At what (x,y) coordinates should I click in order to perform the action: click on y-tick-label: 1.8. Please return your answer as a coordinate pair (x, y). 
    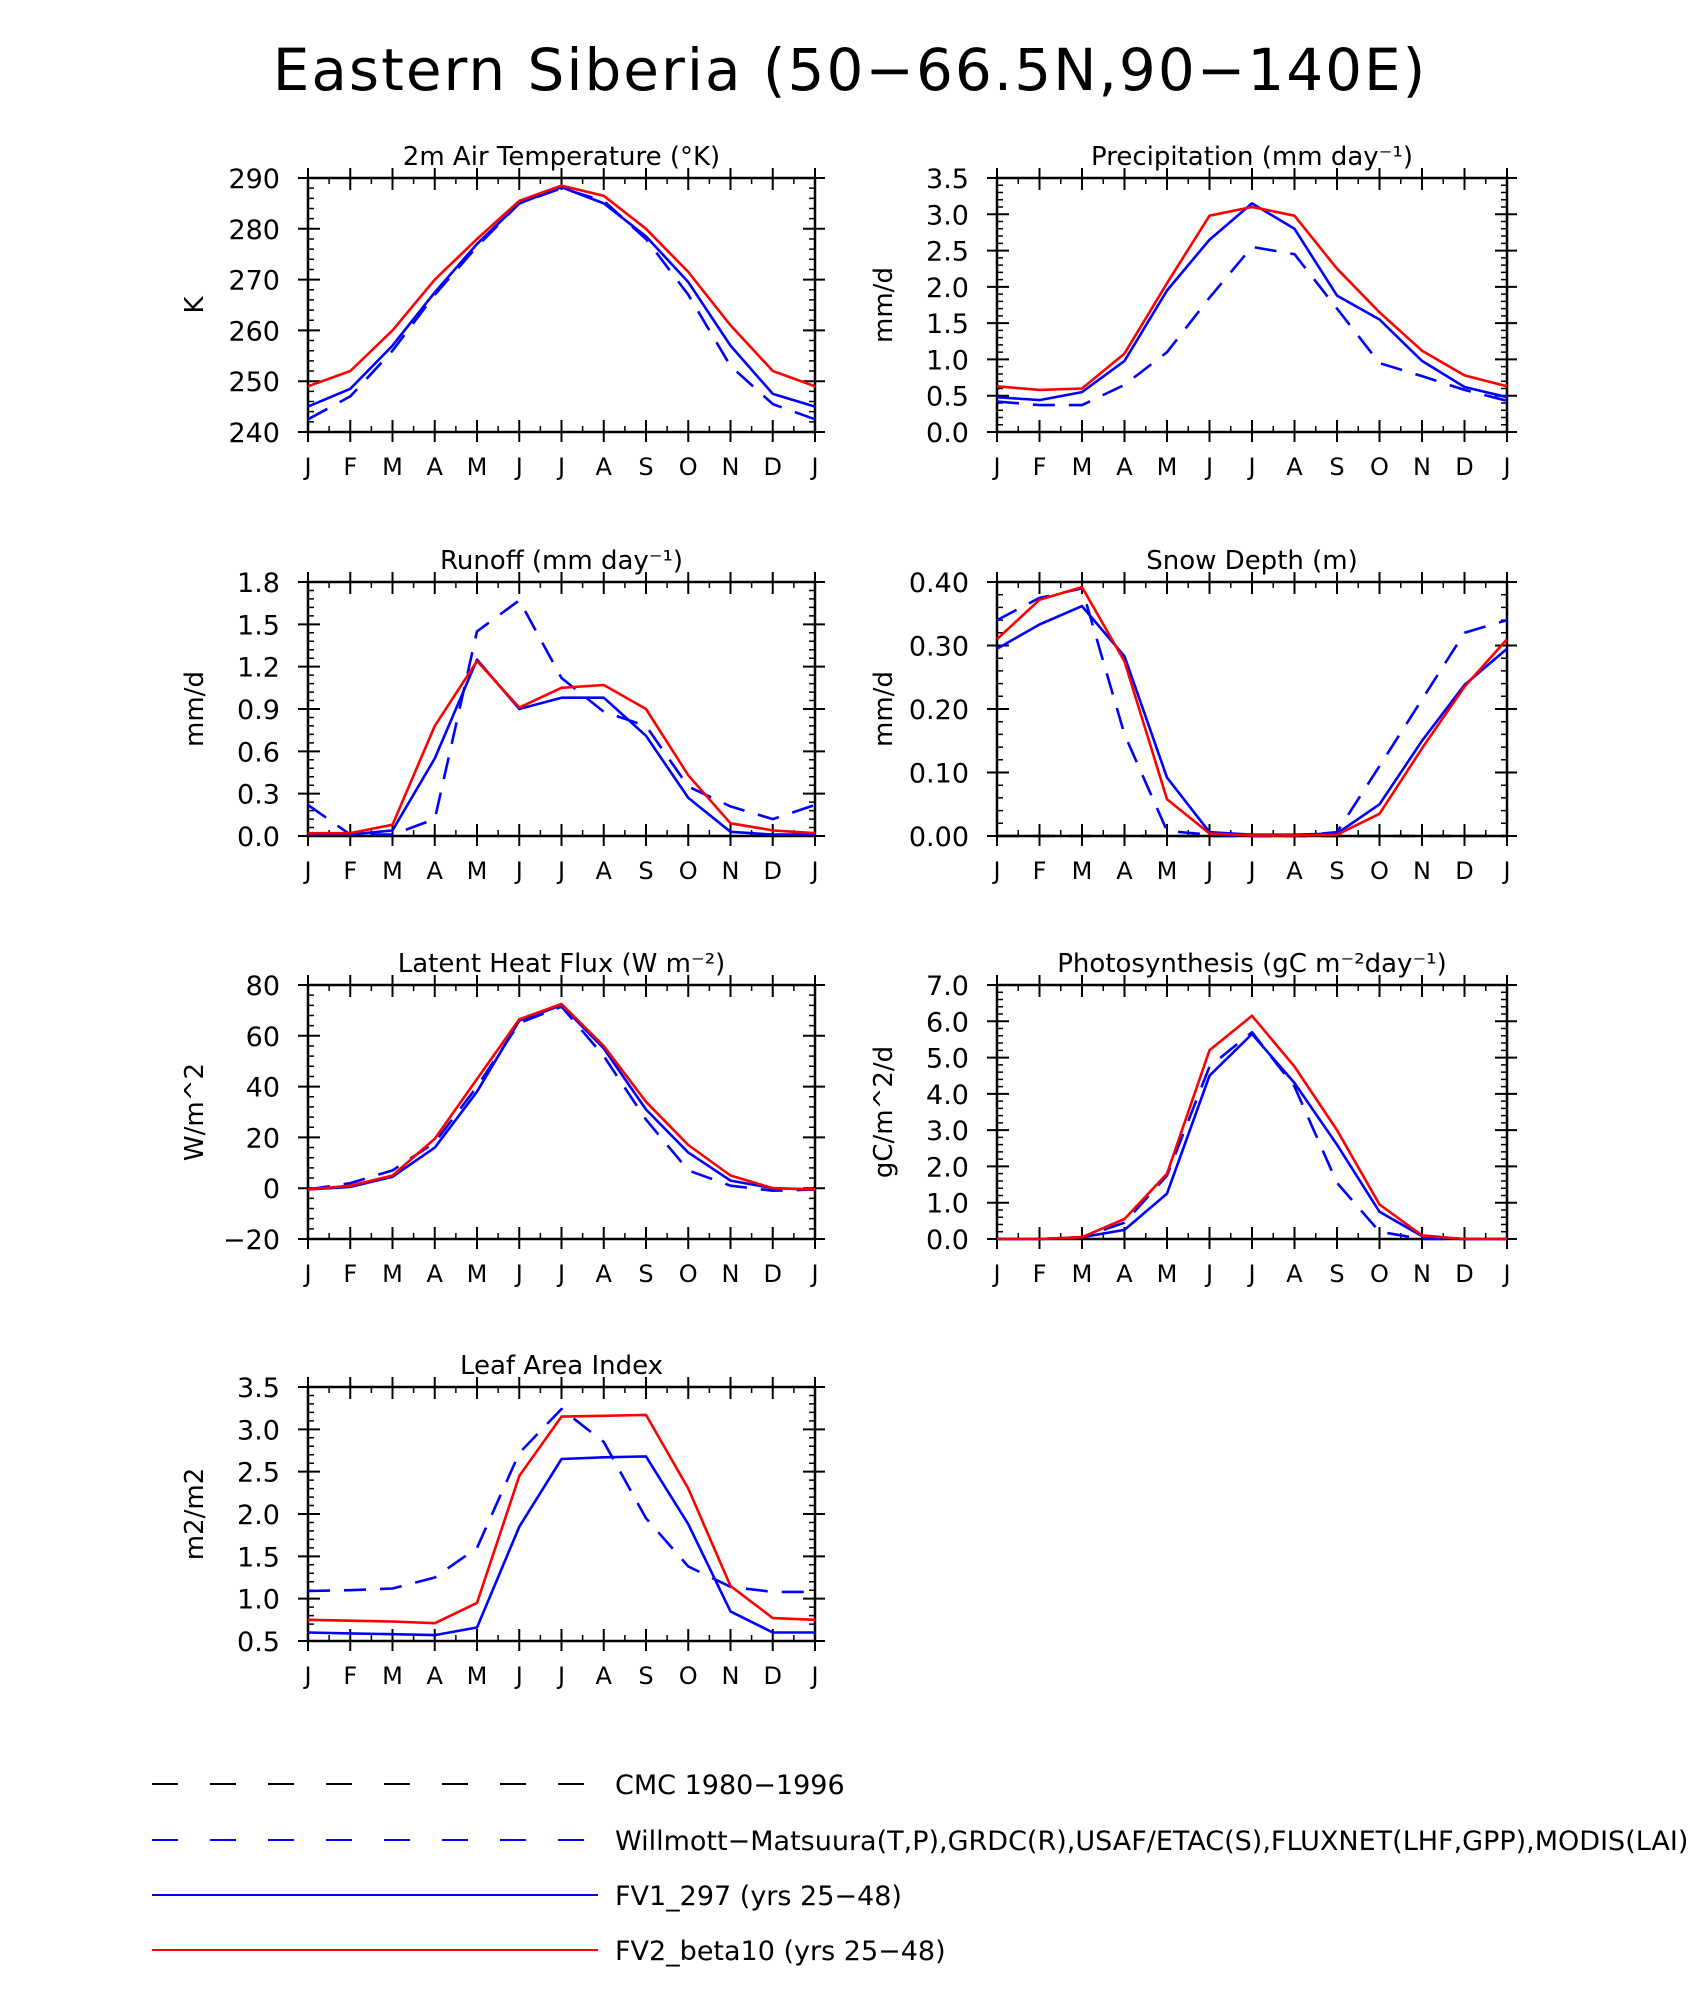
    Looking at the image, I should click on (258, 583).